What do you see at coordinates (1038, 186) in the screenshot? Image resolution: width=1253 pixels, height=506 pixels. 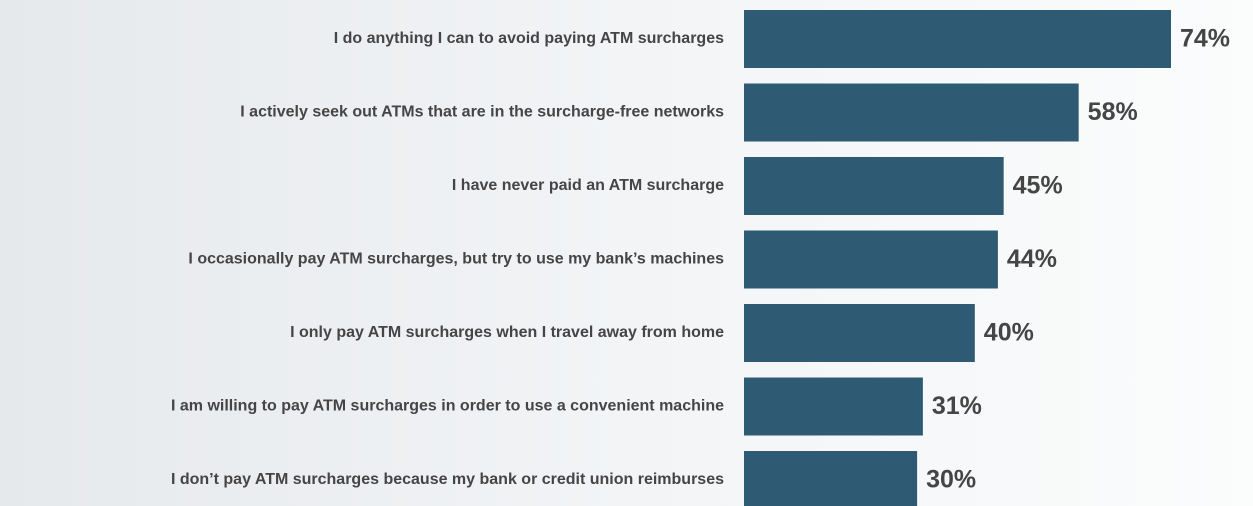 I see `value-label: 45%` at bounding box center [1038, 186].